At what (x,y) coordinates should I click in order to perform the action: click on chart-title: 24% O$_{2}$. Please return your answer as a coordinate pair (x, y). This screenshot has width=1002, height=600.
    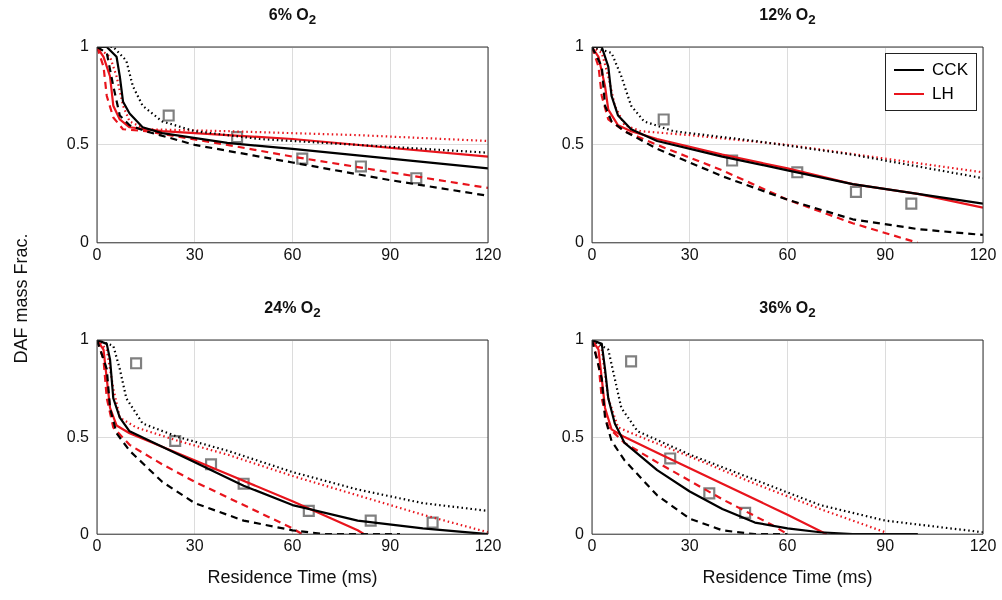
    Looking at the image, I should click on (292, 310).